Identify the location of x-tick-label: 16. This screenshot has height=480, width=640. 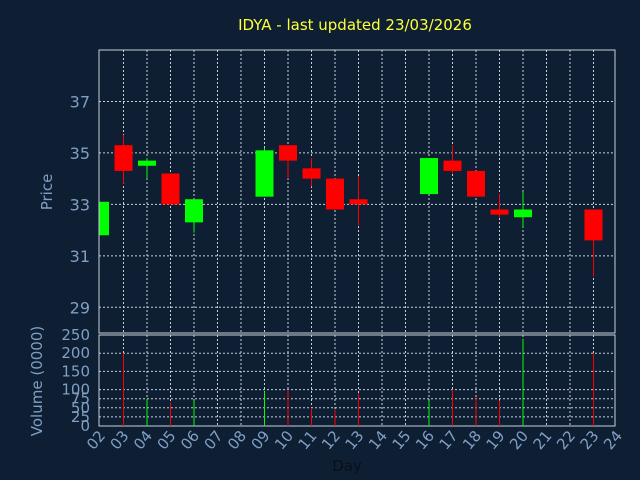
(425, 440).